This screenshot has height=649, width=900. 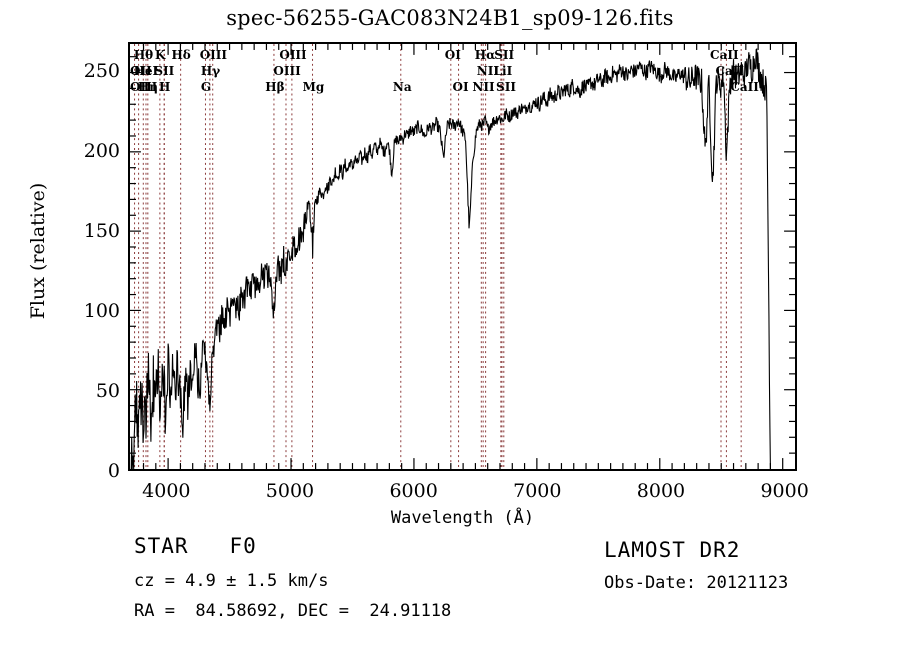 What do you see at coordinates (38, 251) in the screenshot?
I see `y-axis-title: Flux (relative)` at bounding box center [38, 251].